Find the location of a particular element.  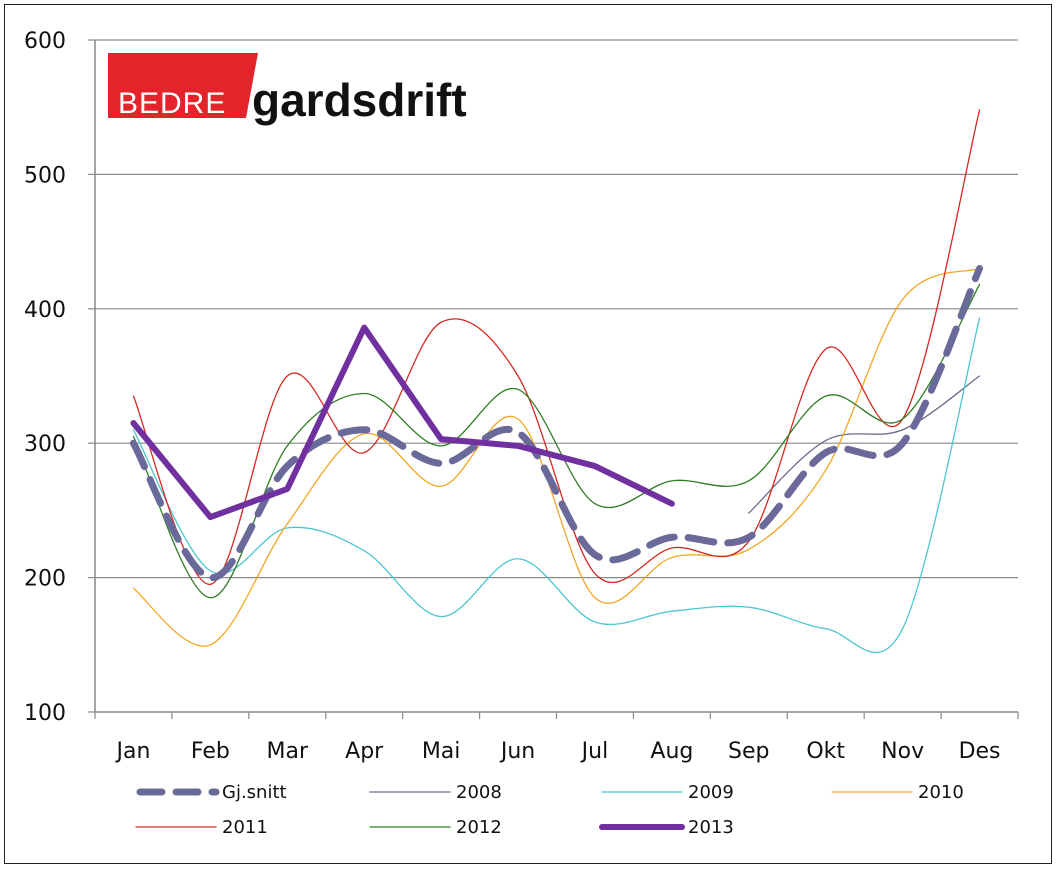

x-tick-label-jan: Jan is located at coordinates (132, 751).